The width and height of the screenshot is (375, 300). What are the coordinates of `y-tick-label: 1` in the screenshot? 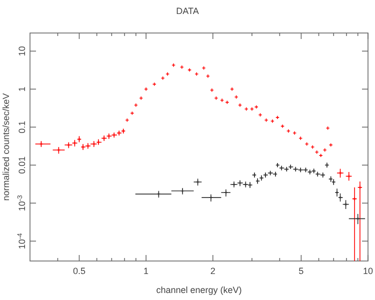 It's located at (22, 89).